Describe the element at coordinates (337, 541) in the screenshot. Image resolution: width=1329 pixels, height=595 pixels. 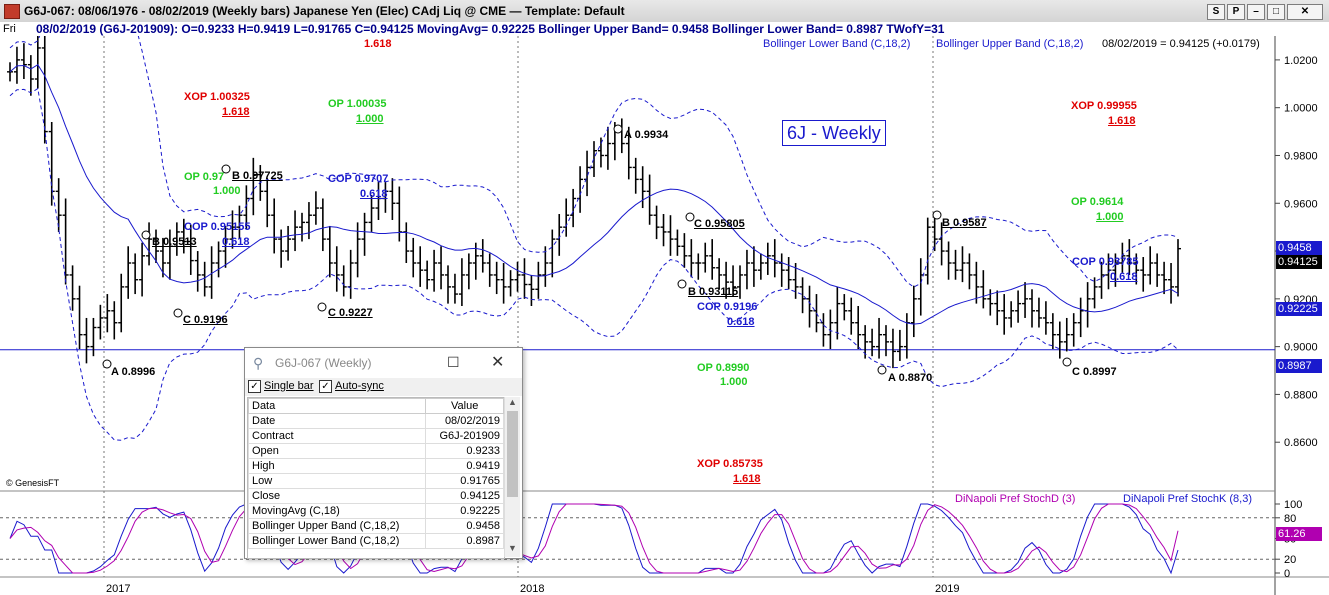
I see `row-label: Bollinger Lower Band (C,18,2)` at that location.